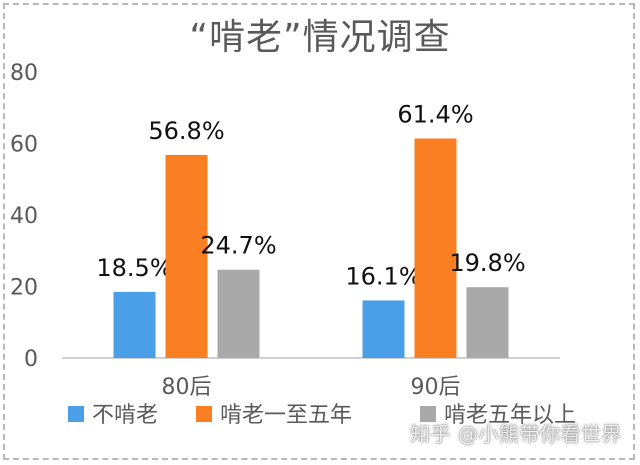 The image size is (640, 465). I want to click on legend-label: 啃老五年以上, so click(510, 415).